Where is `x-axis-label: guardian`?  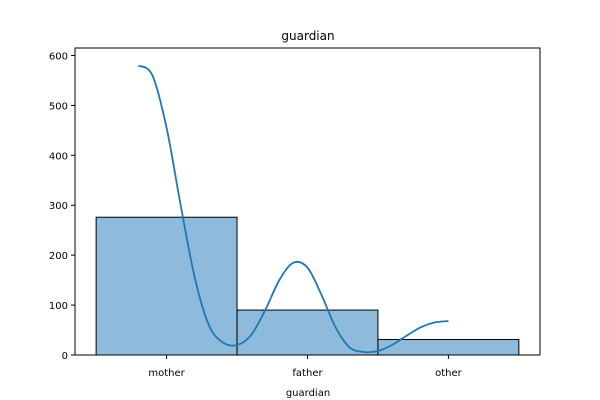 x-axis-label: guardian is located at coordinates (308, 393).